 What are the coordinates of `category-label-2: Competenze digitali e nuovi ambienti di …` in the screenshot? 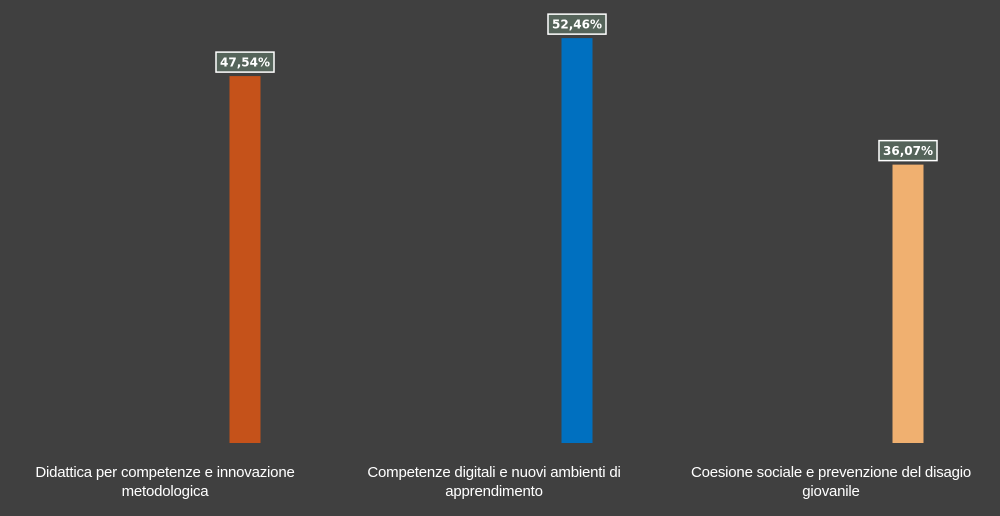 It's located at (494, 482).